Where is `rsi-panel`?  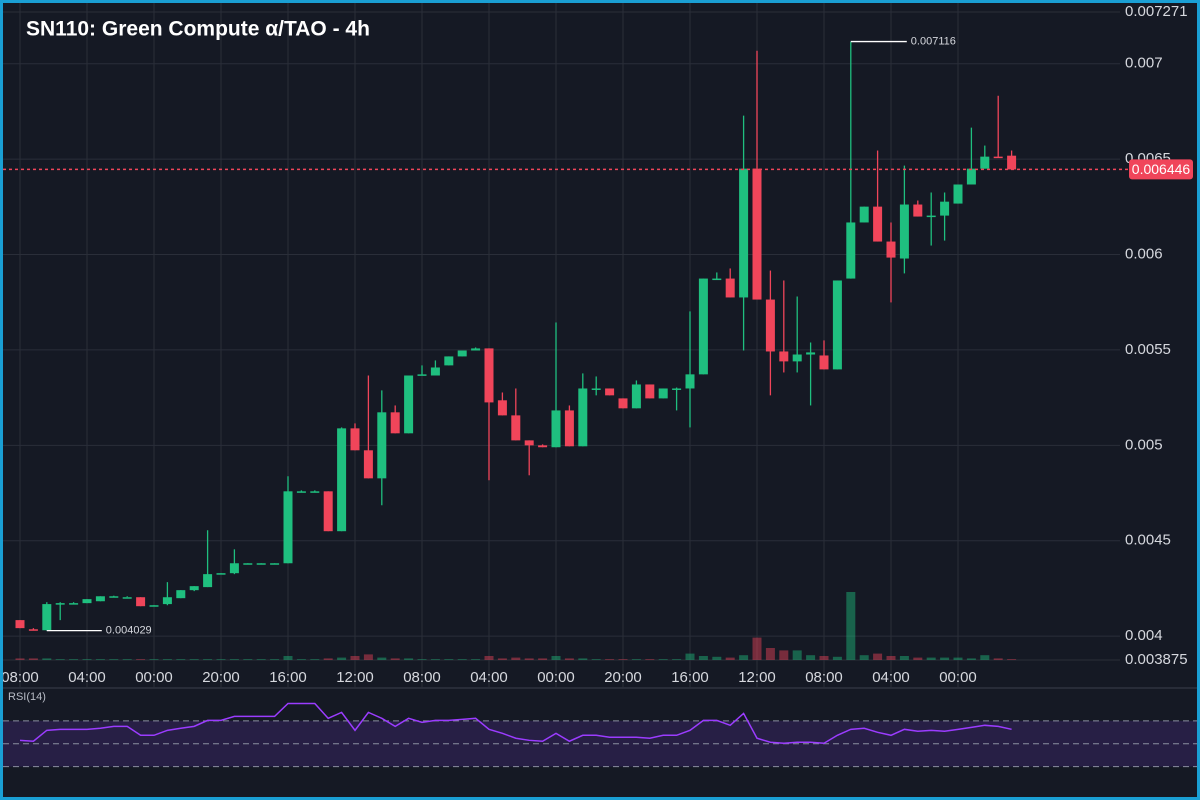 rsi-panel is located at coordinates (600, 743).